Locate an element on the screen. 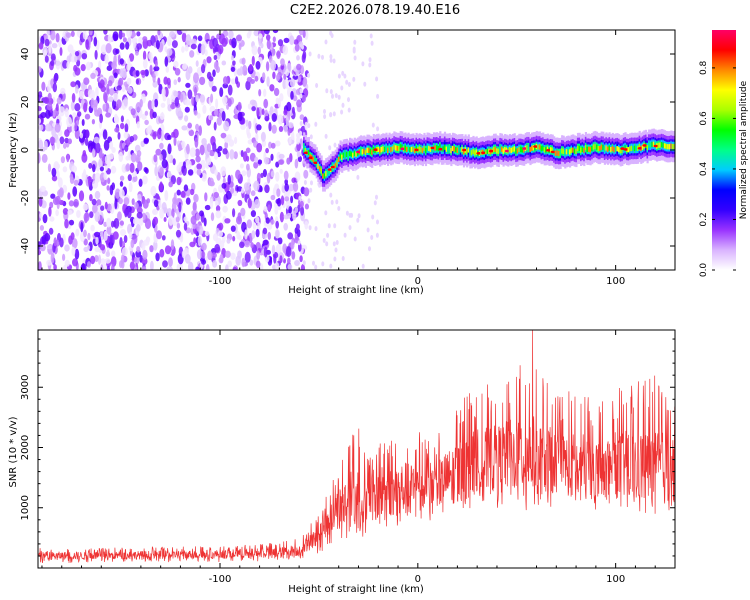 The image size is (750, 600). y-tick-label: -40 is located at coordinates (25, 246).